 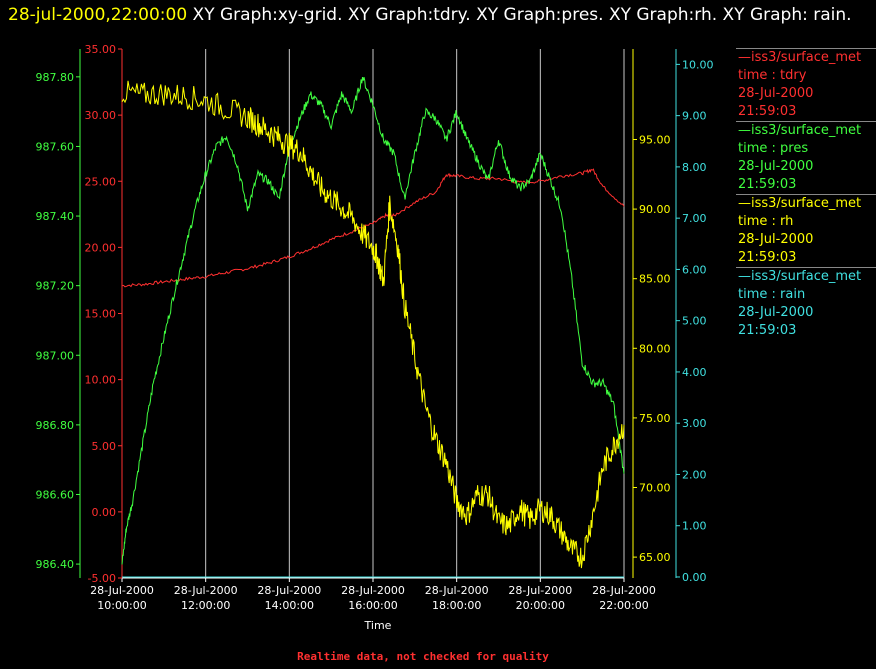 What do you see at coordinates (101, 181) in the screenshot?
I see `tdry-tick-label: 25.00` at bounding box center [101, 181].